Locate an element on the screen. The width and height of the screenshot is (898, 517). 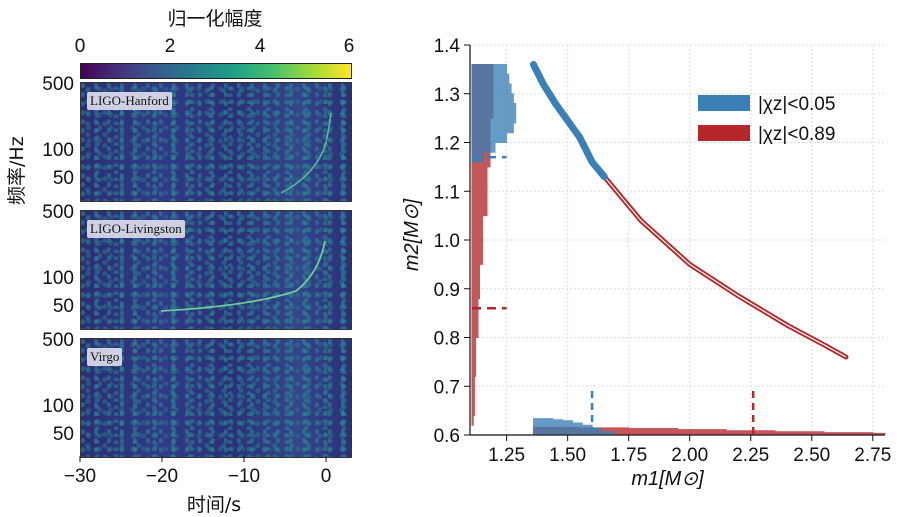
posterior-curve-red-core is located at coordinates (725, 267).